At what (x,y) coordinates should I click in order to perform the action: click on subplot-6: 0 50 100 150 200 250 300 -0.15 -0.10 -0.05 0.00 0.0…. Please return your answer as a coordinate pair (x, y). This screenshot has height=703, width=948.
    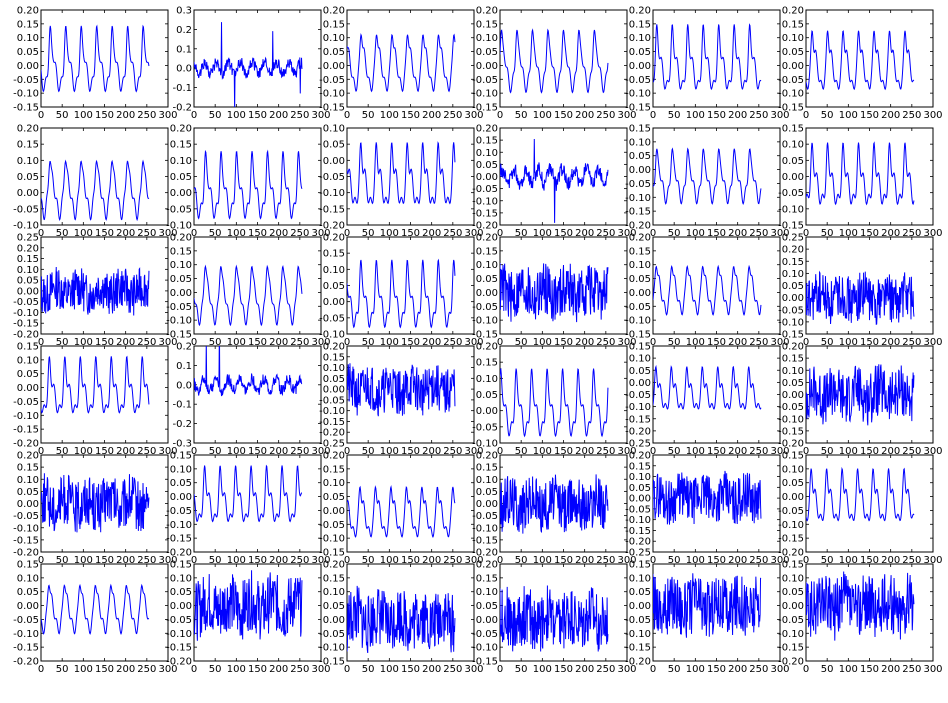
    Looking at the image, I should click on (860, 64).